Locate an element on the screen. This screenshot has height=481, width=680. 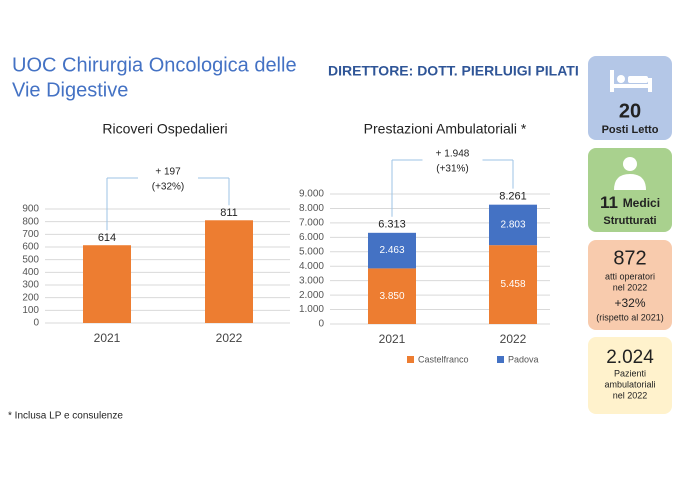
y-tick-label: 9.000 is located at coordinates (311, 194).